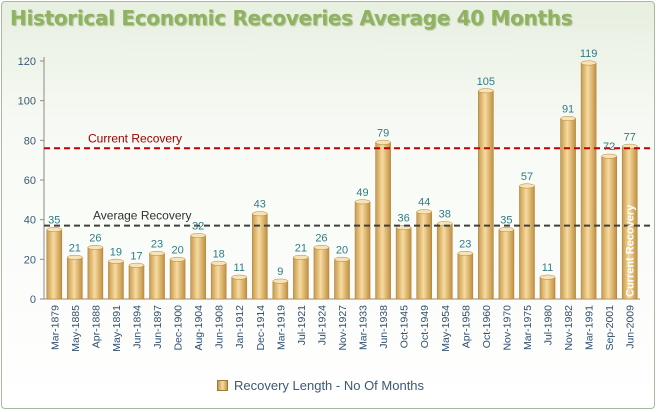 This screenshot has width=658, height=412. What do you see at coordinates (383, 133) in the screenshot?
I see `data-label: 79` at bounding box center [383, 133].